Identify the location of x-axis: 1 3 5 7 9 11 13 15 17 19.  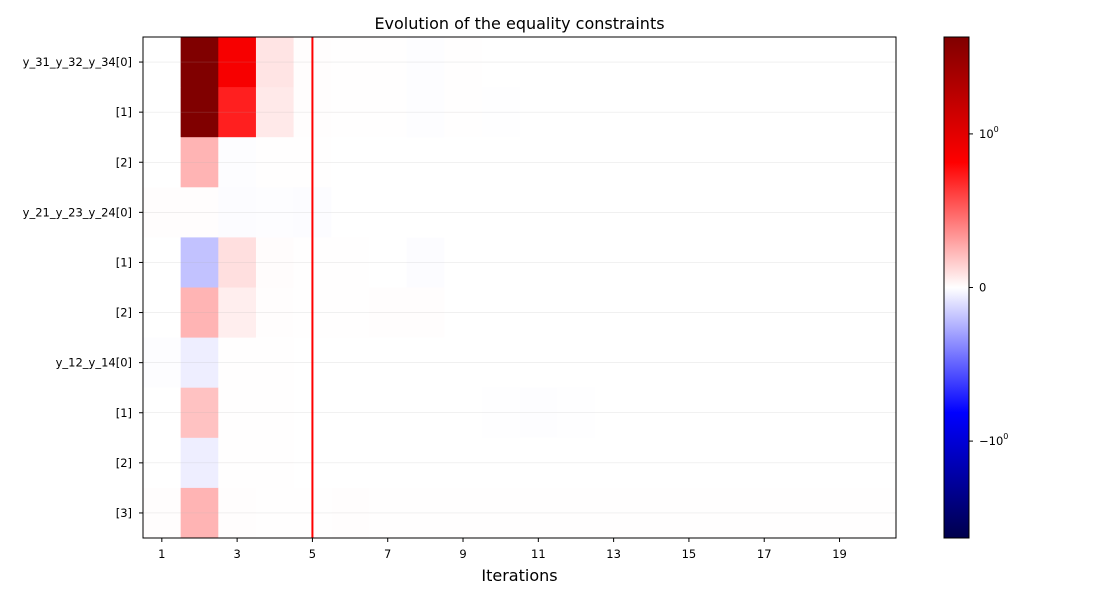
(502, 549).